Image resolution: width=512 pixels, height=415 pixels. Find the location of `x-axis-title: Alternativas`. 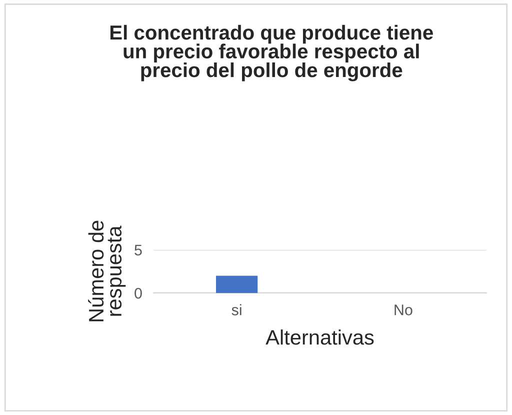

x-axis-title: Alternativas is located at coordinates (320, 337).